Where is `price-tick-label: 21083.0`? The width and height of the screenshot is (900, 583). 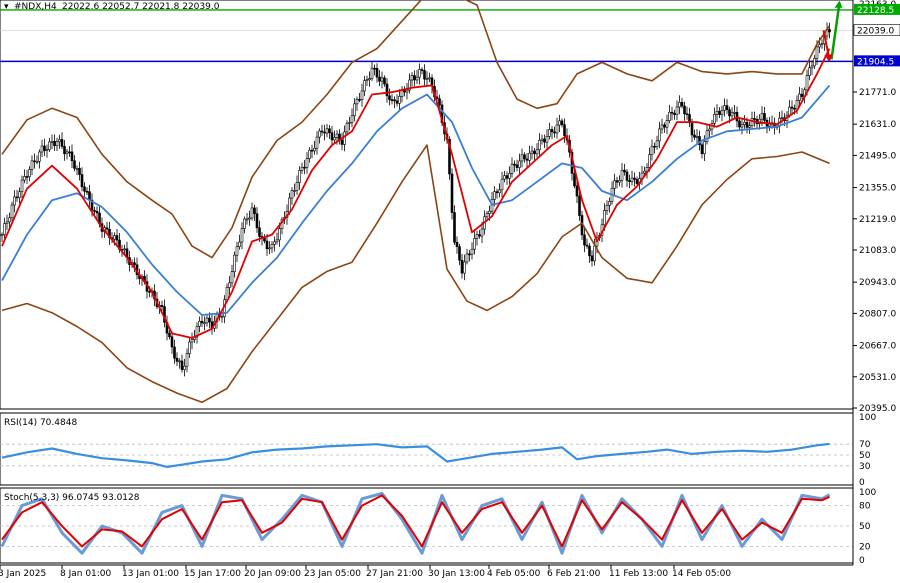 price-tick-label: 21083.0 is located at coordinates (877, 251).